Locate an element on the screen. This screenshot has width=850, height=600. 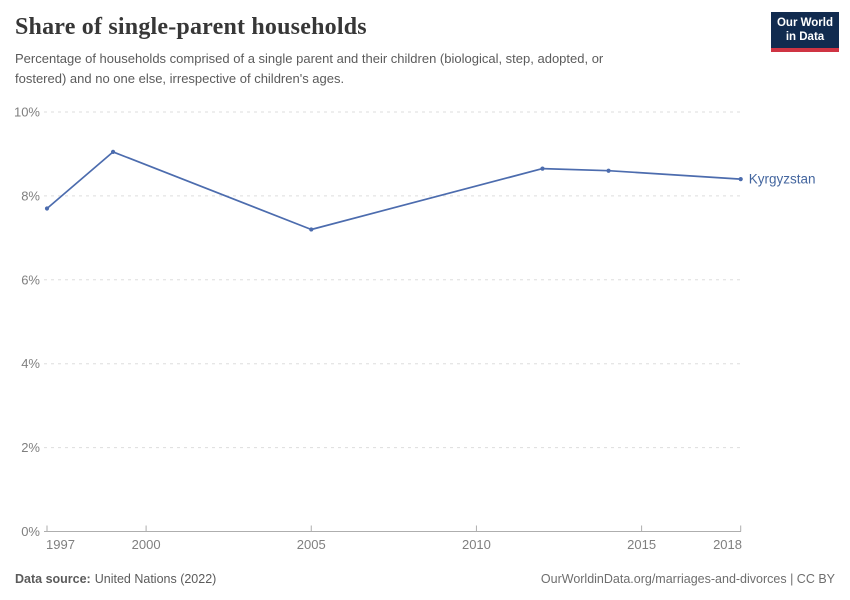
x-axis-tick-label: 2000 is located at coordinates (146, 544).